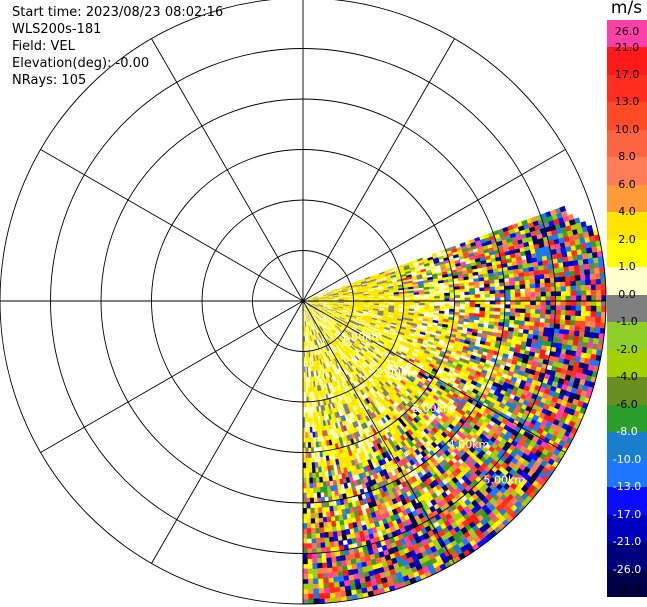 The height and width of the screenshot is (607, 647). Describe the element at coordinates (505, 480) in the screenshot. I see `range-ring-label: 5.00km` at that location.